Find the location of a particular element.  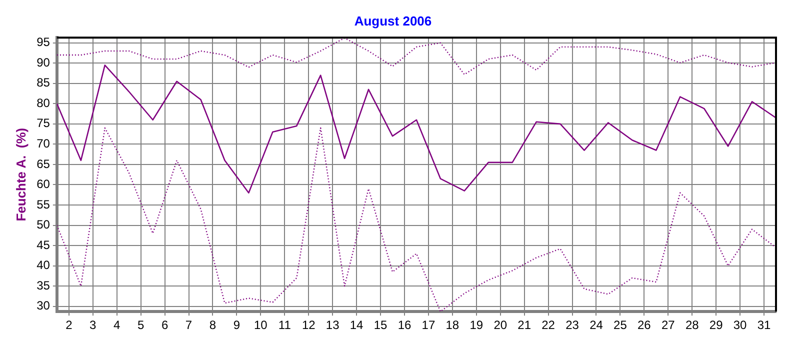

x-tick-label: 26 is located at coordinates (644, 325).